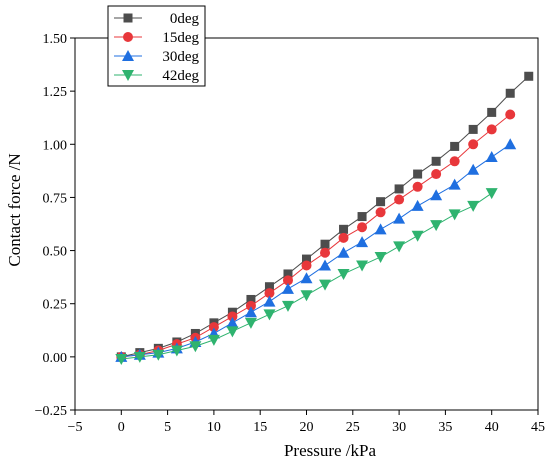 The width and height of the screenshot is (550, 464). I want to click on y-tick-label: 1.50, so click(55, 39).